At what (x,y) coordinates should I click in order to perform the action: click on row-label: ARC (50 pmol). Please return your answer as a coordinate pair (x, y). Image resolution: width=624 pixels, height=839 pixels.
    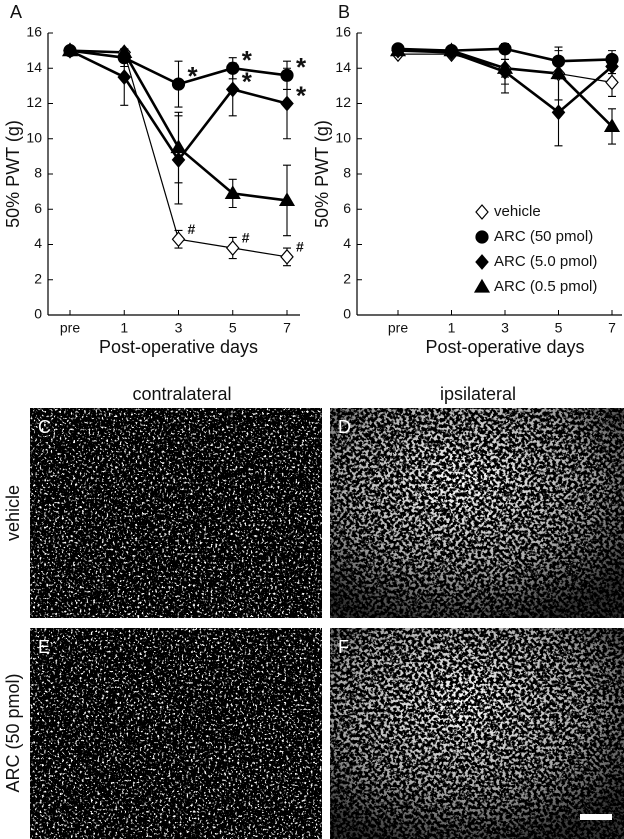
    Looking at the image, I should click on (13, 732).